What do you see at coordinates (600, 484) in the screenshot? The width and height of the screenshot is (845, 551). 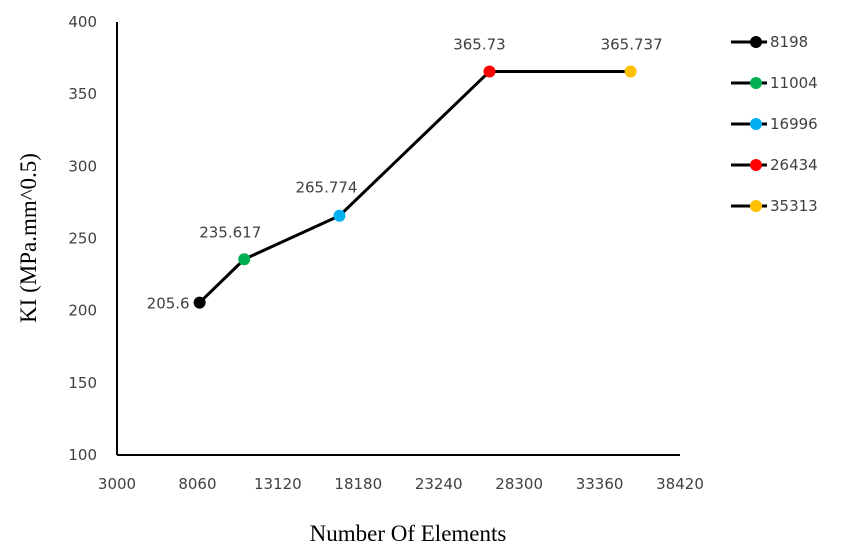 I see `x-tick-label: 33360` at bounding box center [600, 484].